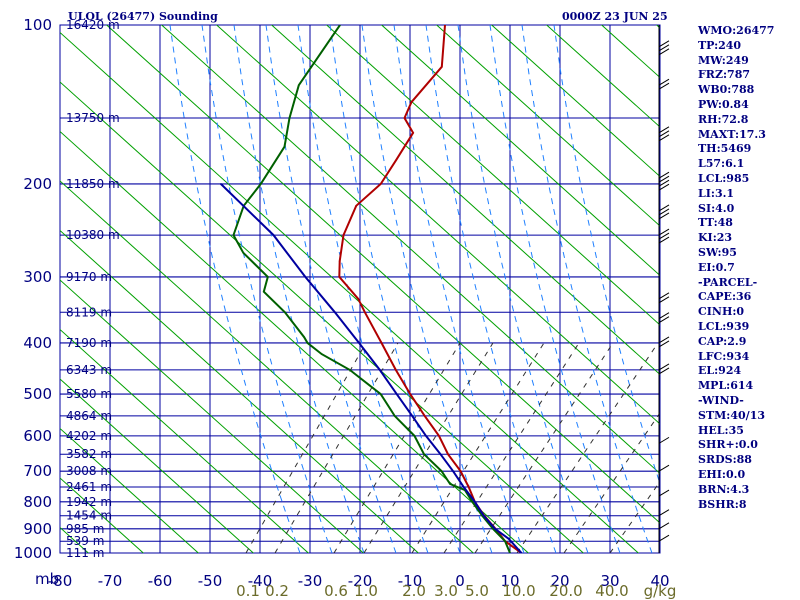 This screenshot has height=600, width=800. What do you see at coordinates (410, 581) in the screenshot?
I see `x-tick-label: -10` at bounding box center [410, 581].